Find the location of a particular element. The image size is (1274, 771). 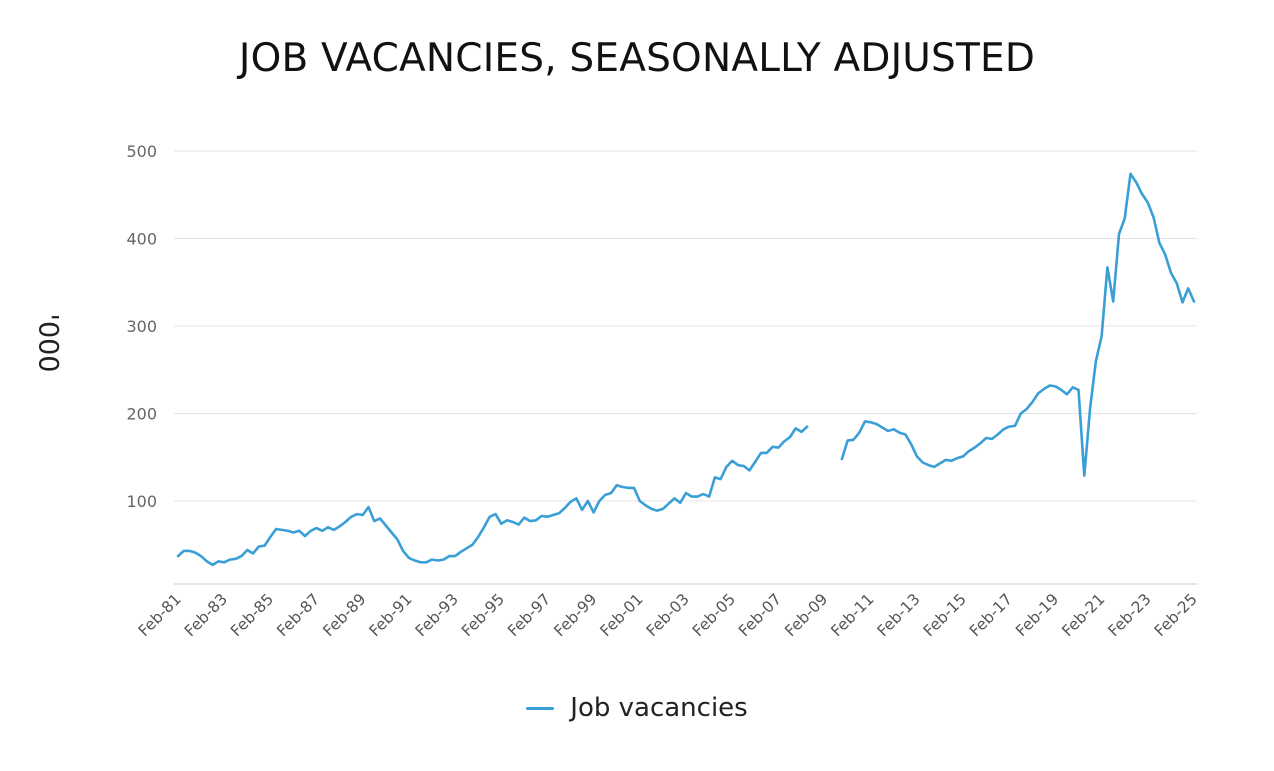

y-tick-label: 300 is located at coordinates (141, 326).